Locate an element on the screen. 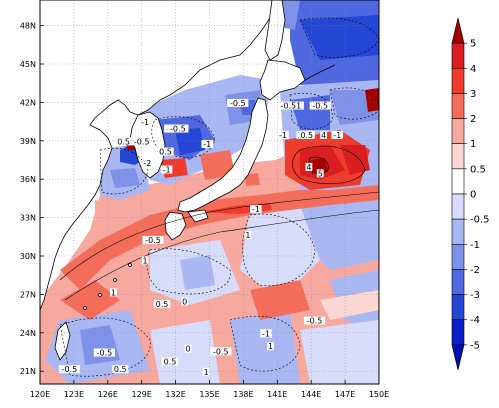  colorbar-label: -5 is located at coordinates (475, 345).